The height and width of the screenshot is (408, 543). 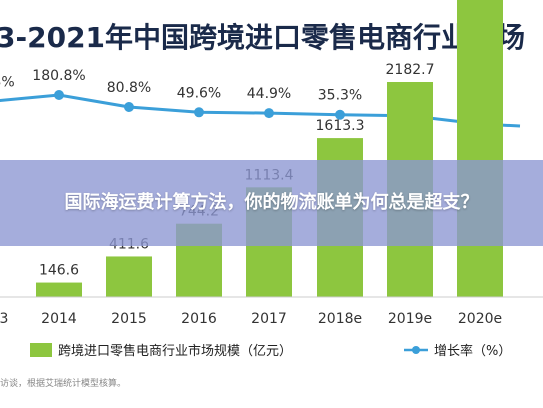 I want to click on x-tick-label: 2017, so click(x=269, y=319).